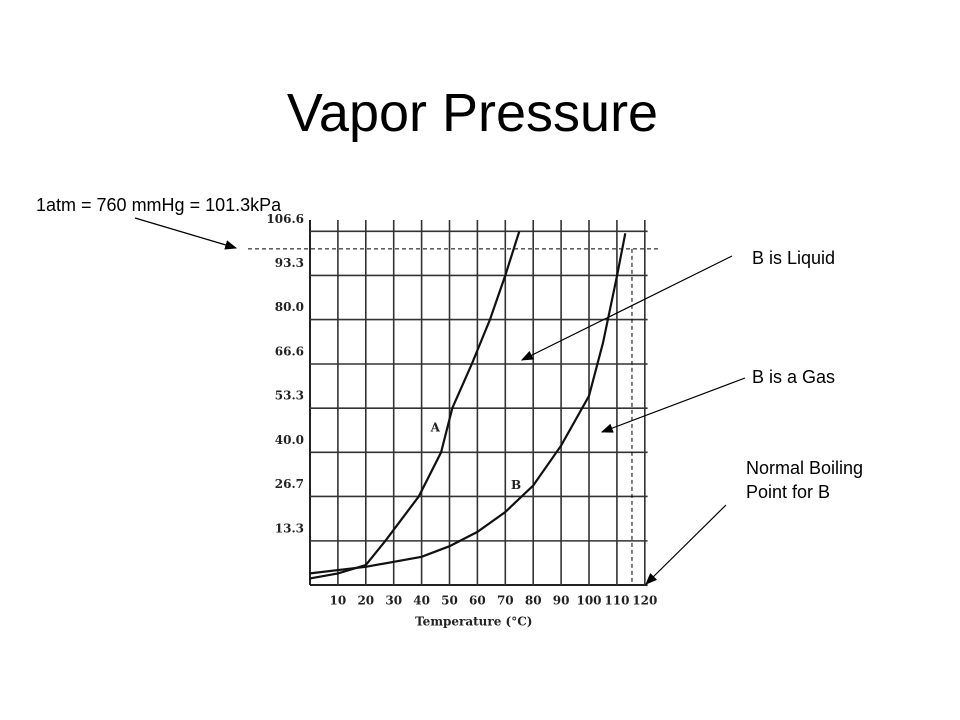 The height and width of the screenshot is (720, 960). What do you see at coordinates (805, 480) in the screenshot?
I see `annotation: Normal Boiling Point for B` at bounding box center [805, 480].